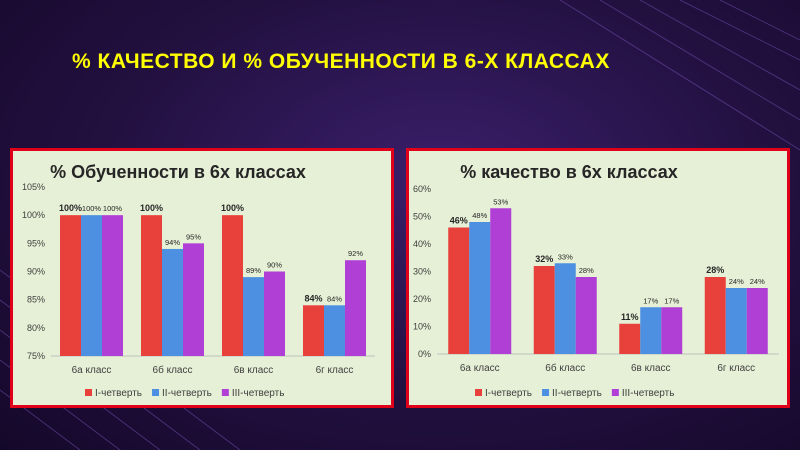 The height and width of the screenshot is (450, 800). I want to click on y-tick-label: 60%, so click(422, 189).